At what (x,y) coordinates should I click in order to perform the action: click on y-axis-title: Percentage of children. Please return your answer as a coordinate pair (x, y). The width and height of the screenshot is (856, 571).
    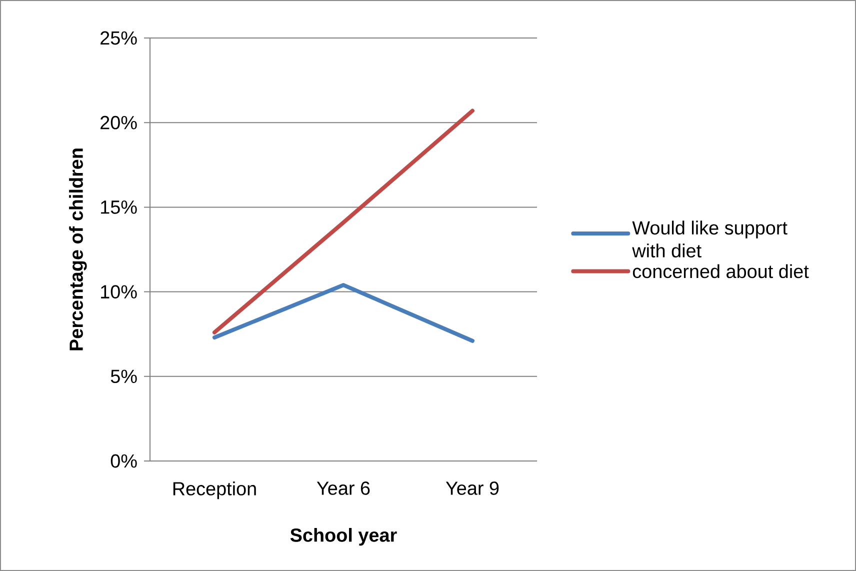
    Looking at the image, I should click on (78, 249).